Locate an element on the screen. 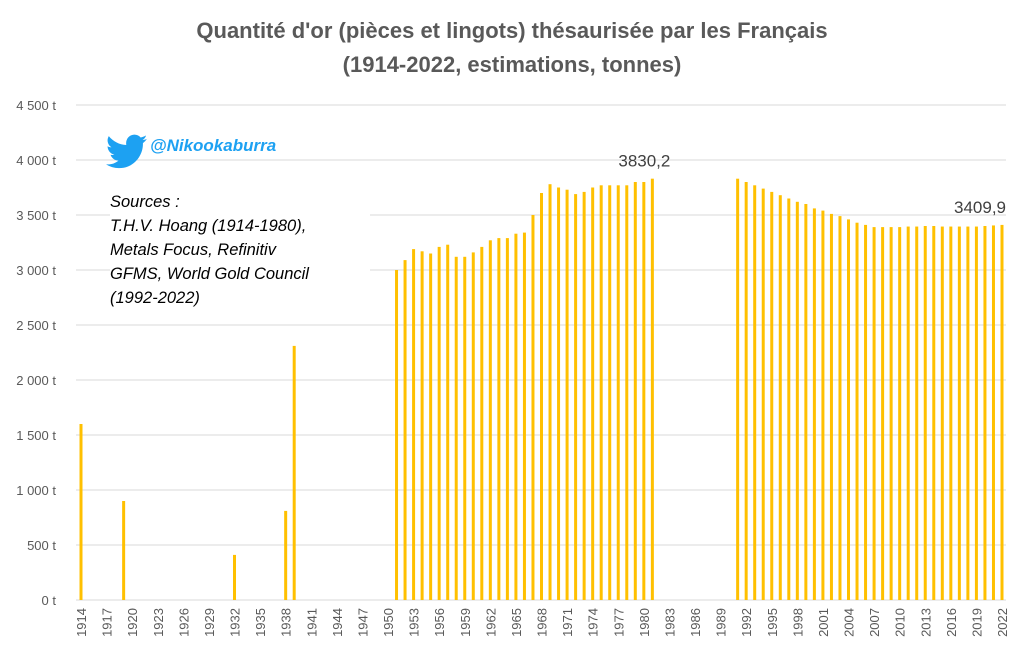 This screenshot has width=1024, height=658. bar-1914 is located at coordinates (81, 512).